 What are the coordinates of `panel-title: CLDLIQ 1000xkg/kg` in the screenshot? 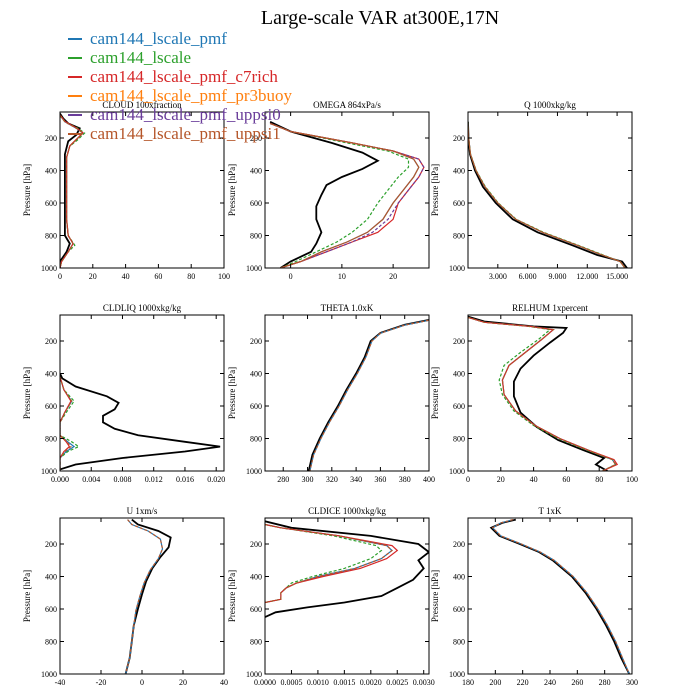 It's located at (142, 308).